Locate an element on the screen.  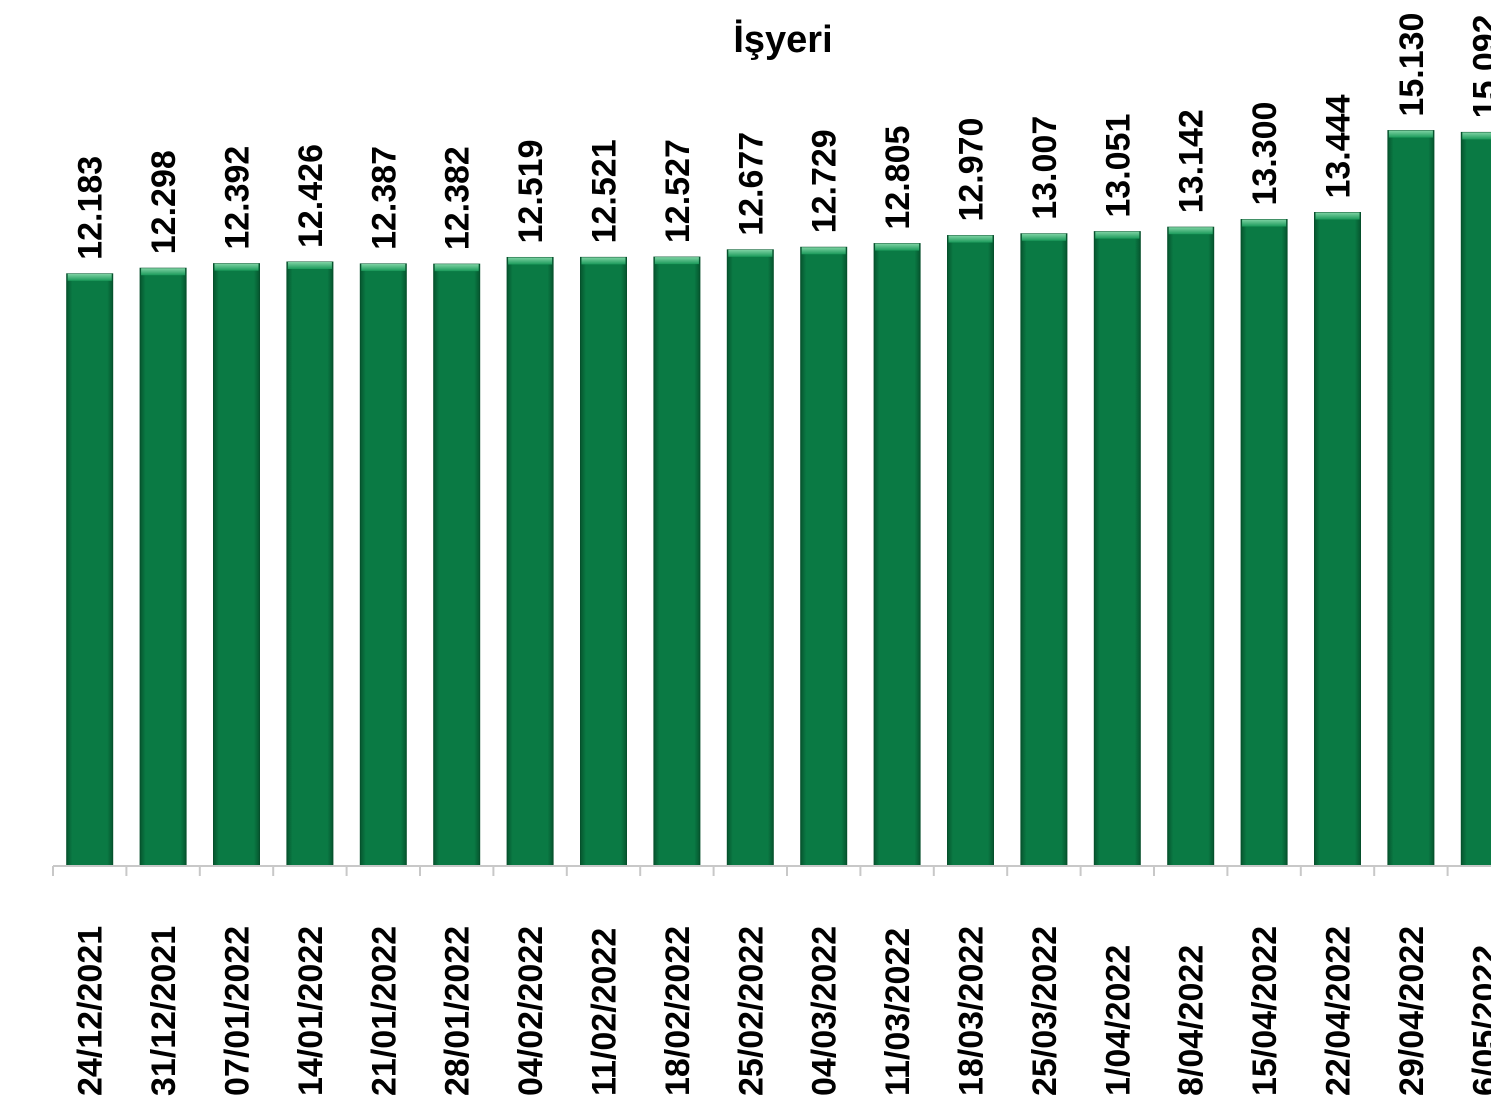
bar-group: 12.527 is located at coordinates (677, 503).